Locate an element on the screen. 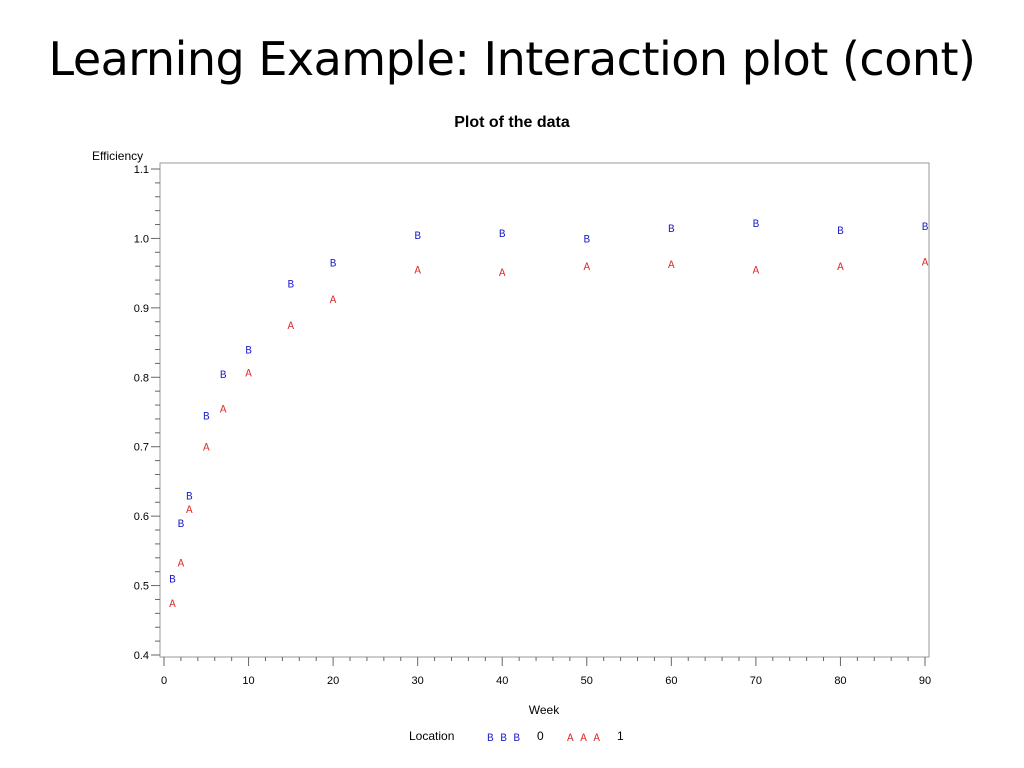 The width and height of the screenshot is (1024, 768). x-tick-label: 0 is located at coordinates (164, 681).